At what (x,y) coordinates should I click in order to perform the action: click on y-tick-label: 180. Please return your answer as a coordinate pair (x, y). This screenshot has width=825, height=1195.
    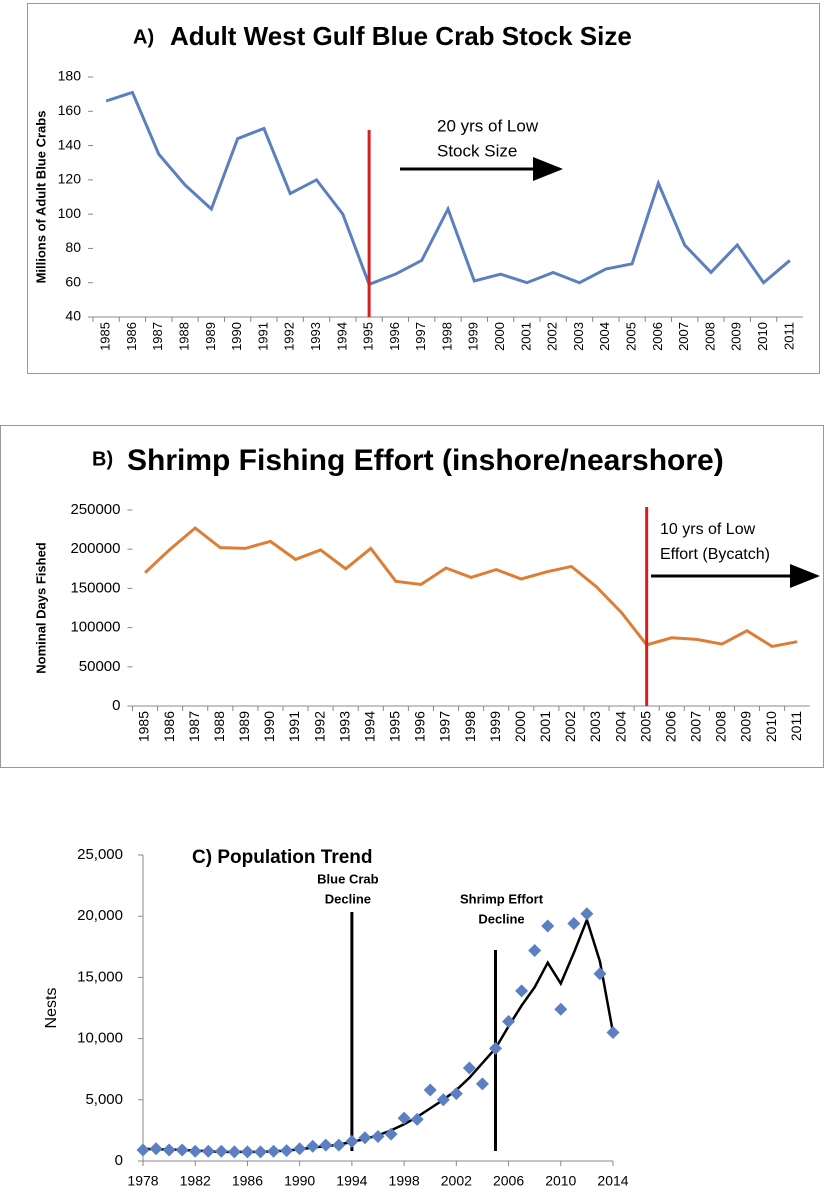
    Looking at the image, I should click on (70, 76).